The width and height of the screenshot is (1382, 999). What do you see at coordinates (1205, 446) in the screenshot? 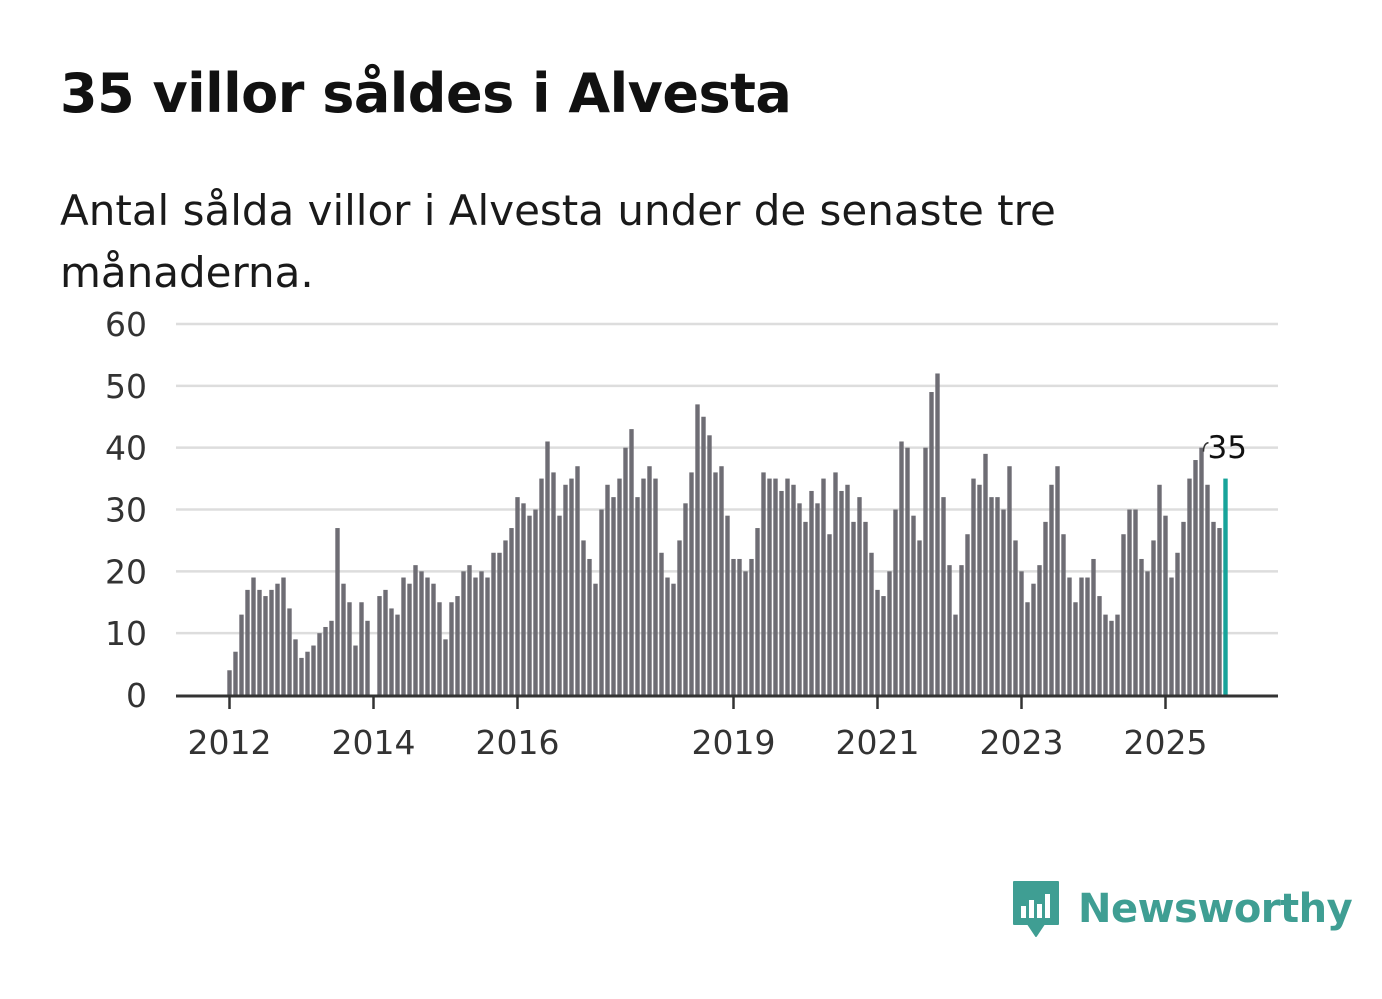
I see `annotation-connector` at bounding box center [1205, 446].